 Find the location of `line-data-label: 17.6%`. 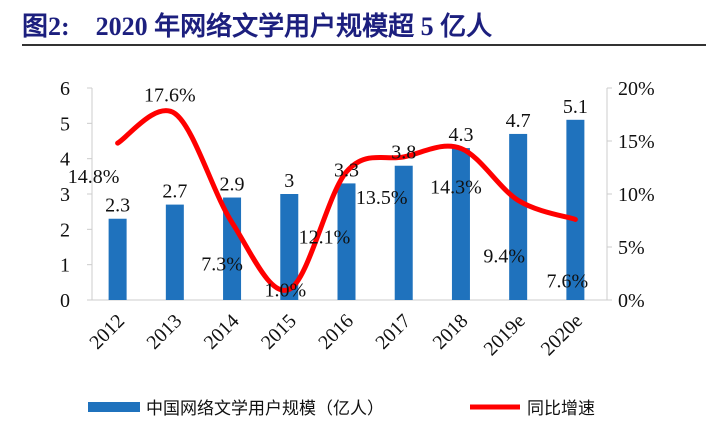

line-data-label: 17.6% is located at coordinates (170, 95).